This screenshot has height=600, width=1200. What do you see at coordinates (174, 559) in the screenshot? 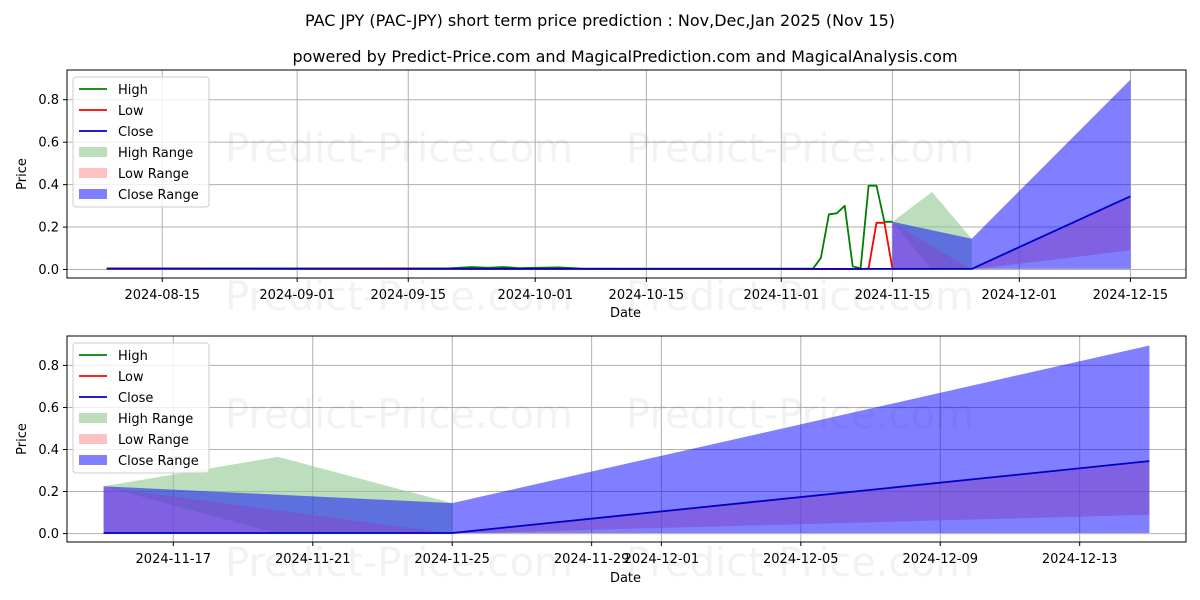
I see `x-tick-label: 2024-11-17` at bounding box center [174, 559].